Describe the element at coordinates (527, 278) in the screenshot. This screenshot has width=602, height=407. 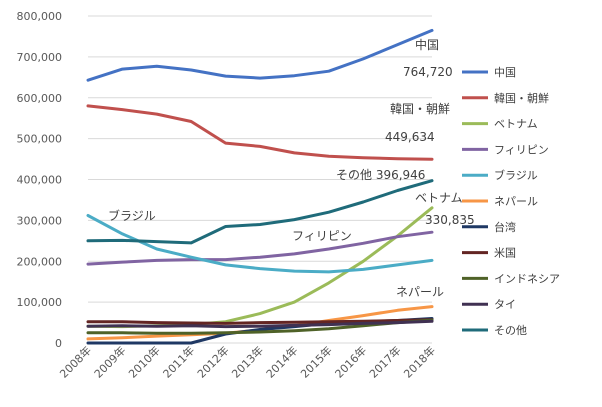
I see `legend-item-label: インドネシア` at that location.